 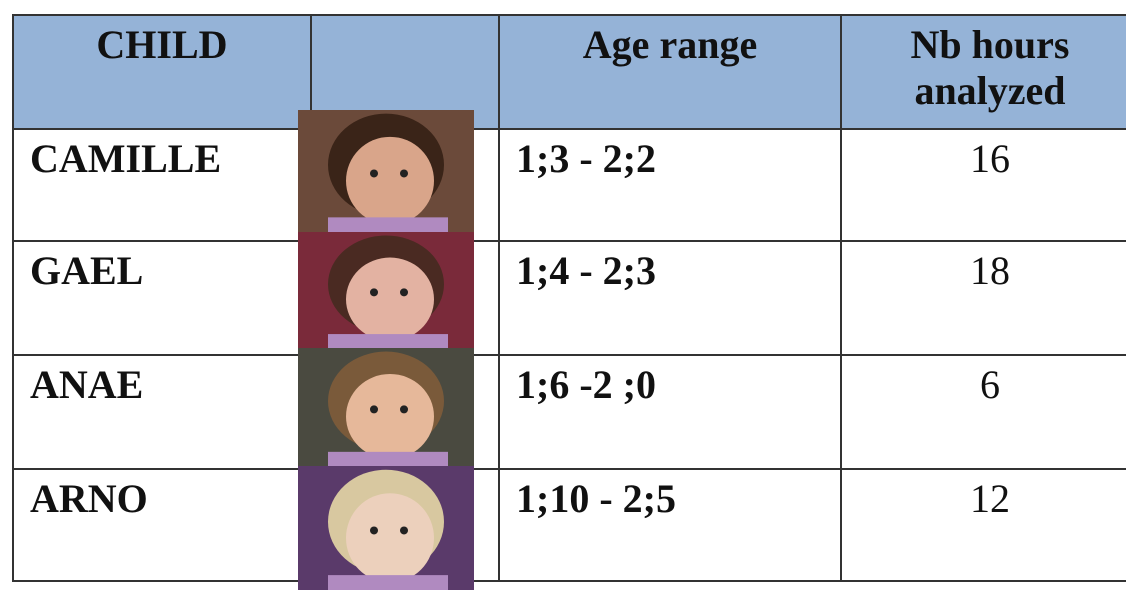 What do you see at coordinates (670, 525) in the screenshot?
I see `age-cell: 1;10 - 2;5` at bounding box center [670, 525].